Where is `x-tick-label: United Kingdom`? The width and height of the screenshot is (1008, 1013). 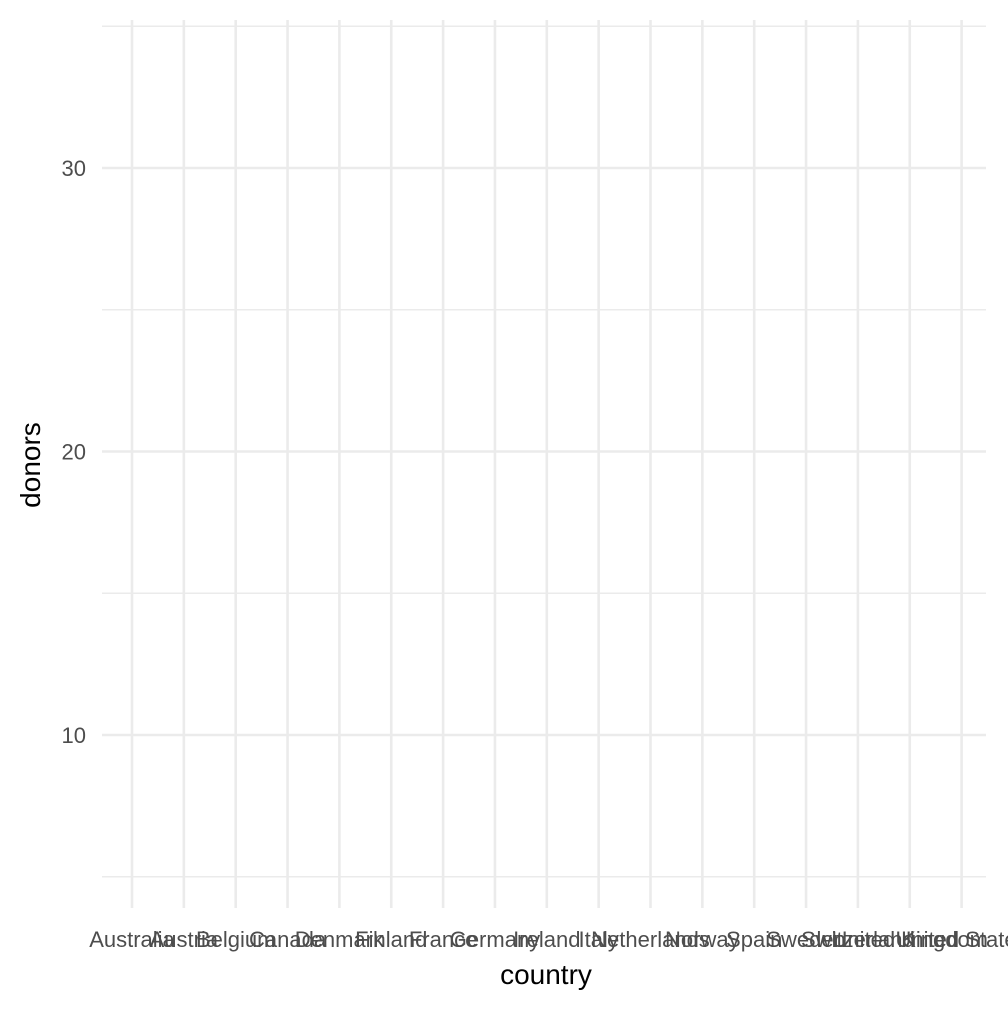
x-tick-label: United Kingdom is located at coordinates (909, 939).